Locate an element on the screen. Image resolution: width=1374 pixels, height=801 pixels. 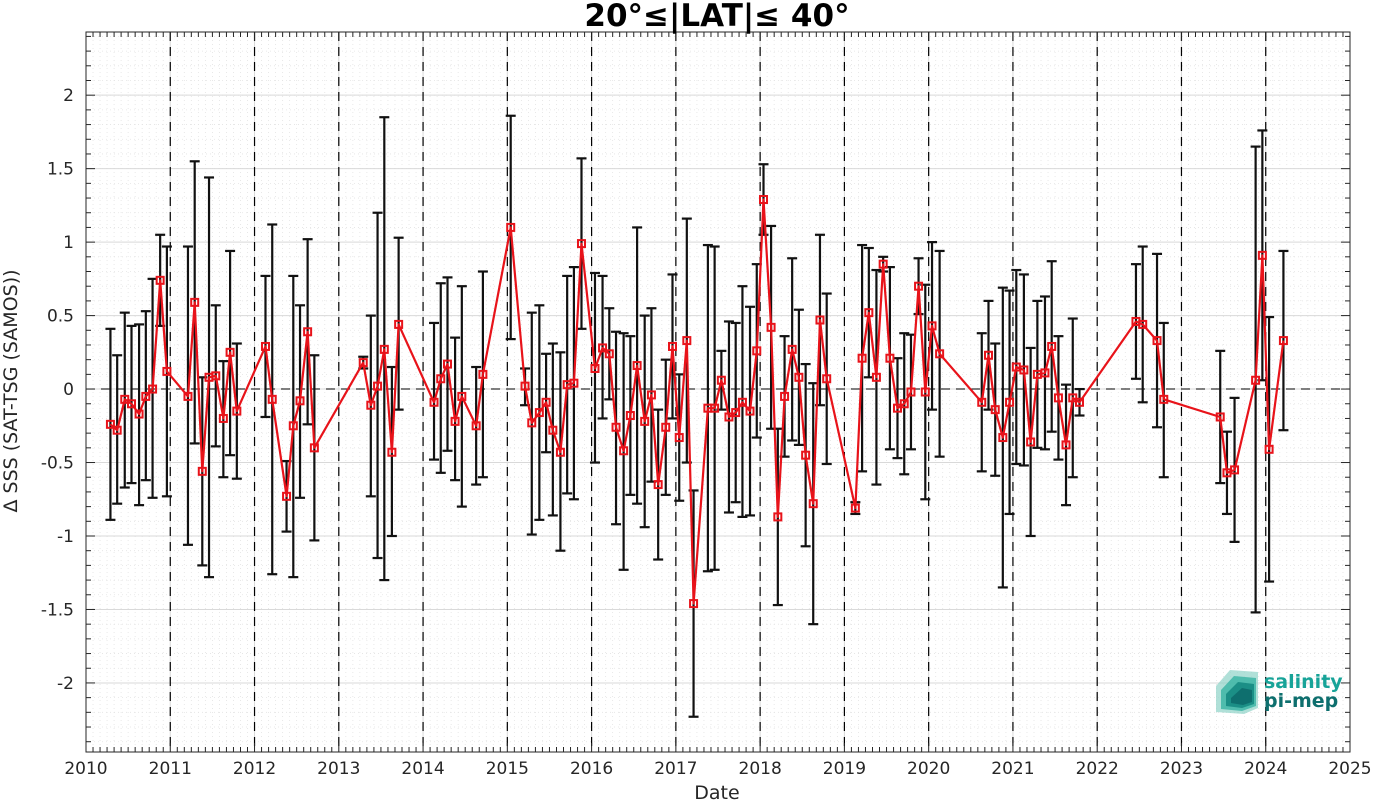
y-axis-label: Δ SSS (SAT-TSG (SAMOS)) is located at coordinates (11, 390).